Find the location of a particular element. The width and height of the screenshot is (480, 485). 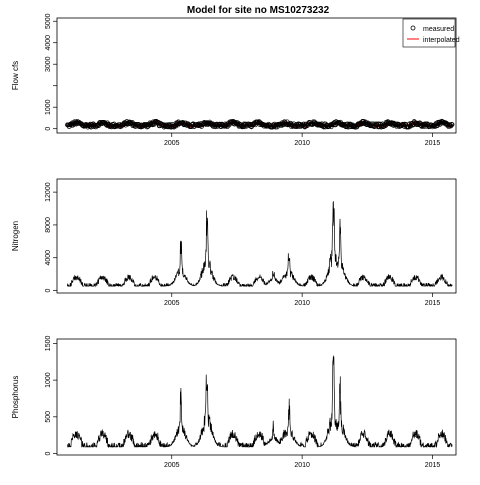

legend: measured interpolated is located at coordinates (431, 33).